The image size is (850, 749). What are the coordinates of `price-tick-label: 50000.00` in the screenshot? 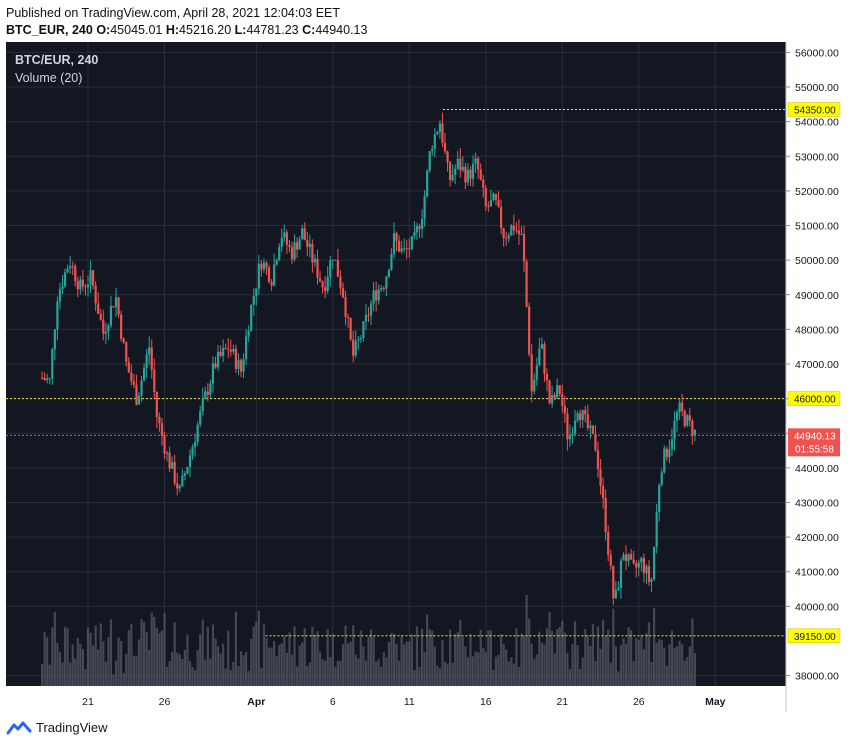 It's located at (817, 261).